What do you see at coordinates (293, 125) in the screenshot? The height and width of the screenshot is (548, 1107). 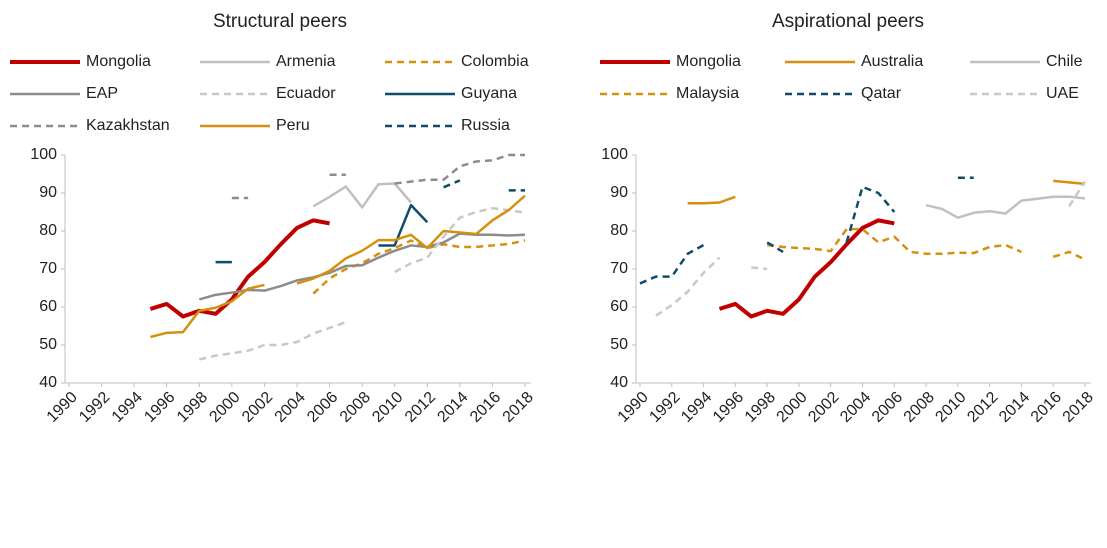 I see `legend-label: Peru` at bounding box center [293, 125].